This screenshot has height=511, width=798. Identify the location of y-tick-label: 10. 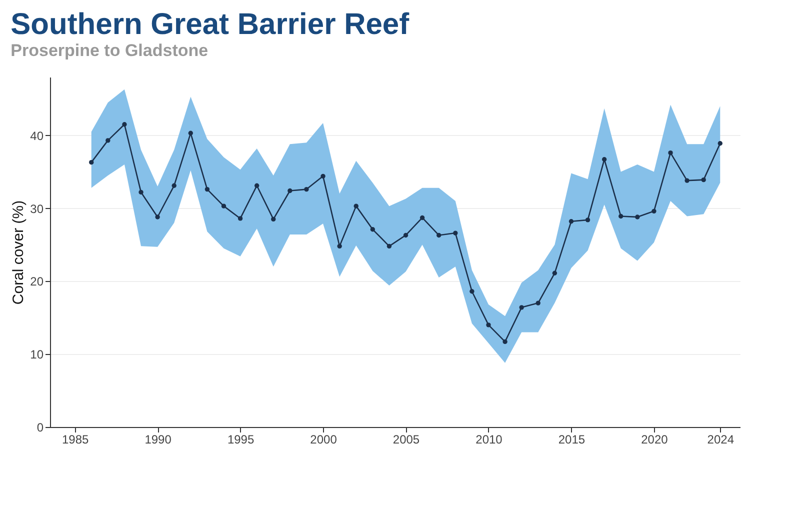
(37, 355).